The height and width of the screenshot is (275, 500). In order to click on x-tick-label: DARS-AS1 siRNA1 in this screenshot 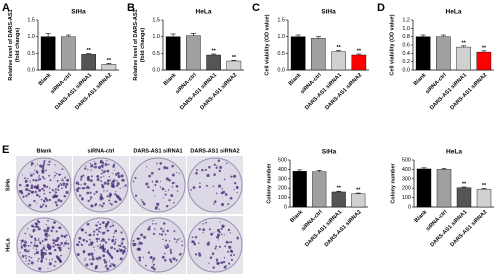, I will do `click(323, 228)`.